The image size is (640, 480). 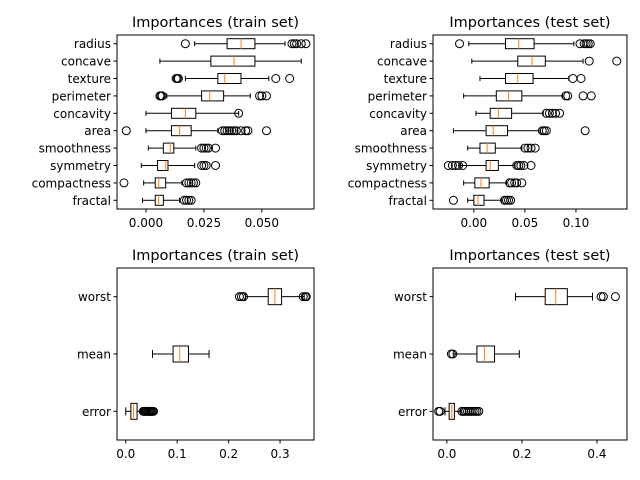 I want to click on y-tick-label: concave, so click(x=86, y=62).